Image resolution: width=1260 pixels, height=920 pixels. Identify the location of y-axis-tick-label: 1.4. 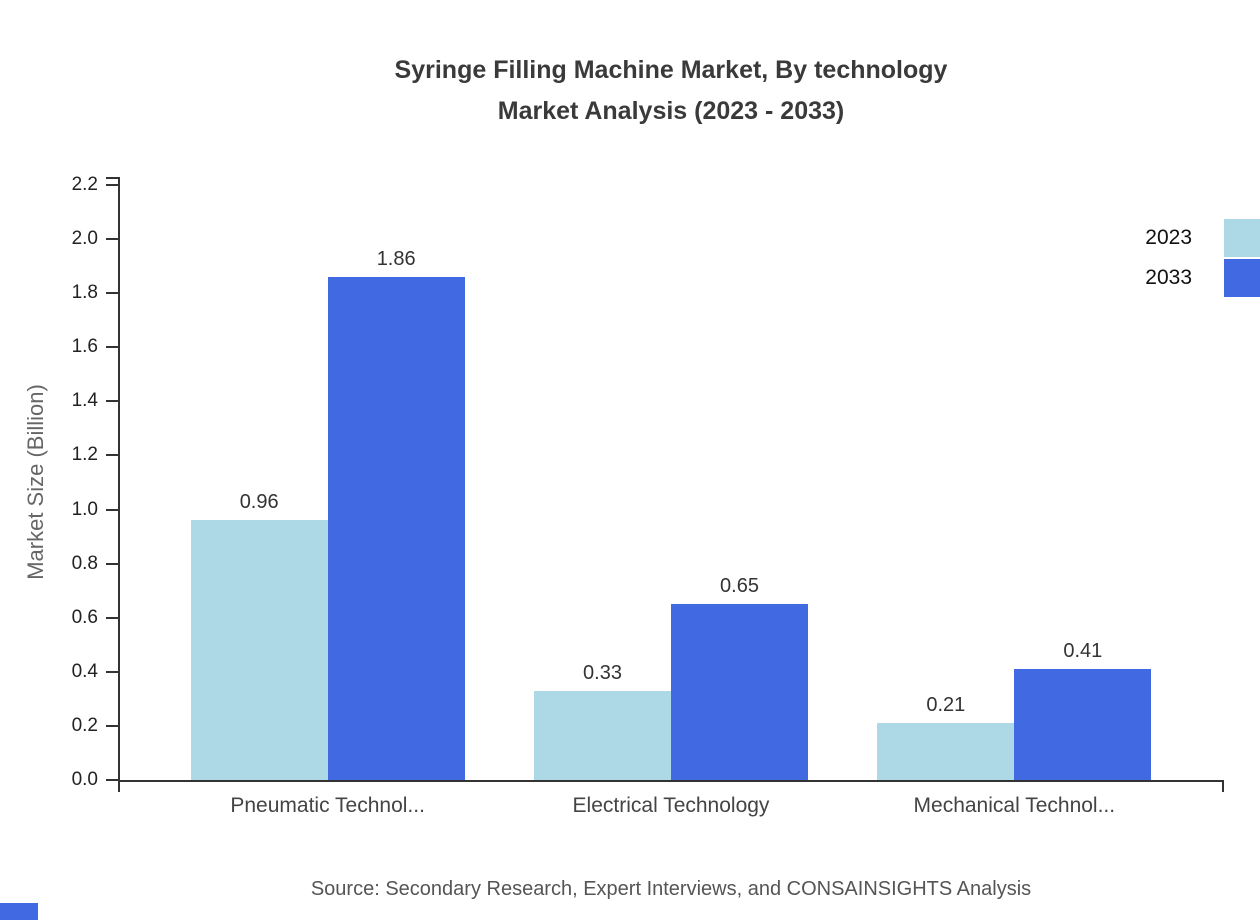
(84, 401).